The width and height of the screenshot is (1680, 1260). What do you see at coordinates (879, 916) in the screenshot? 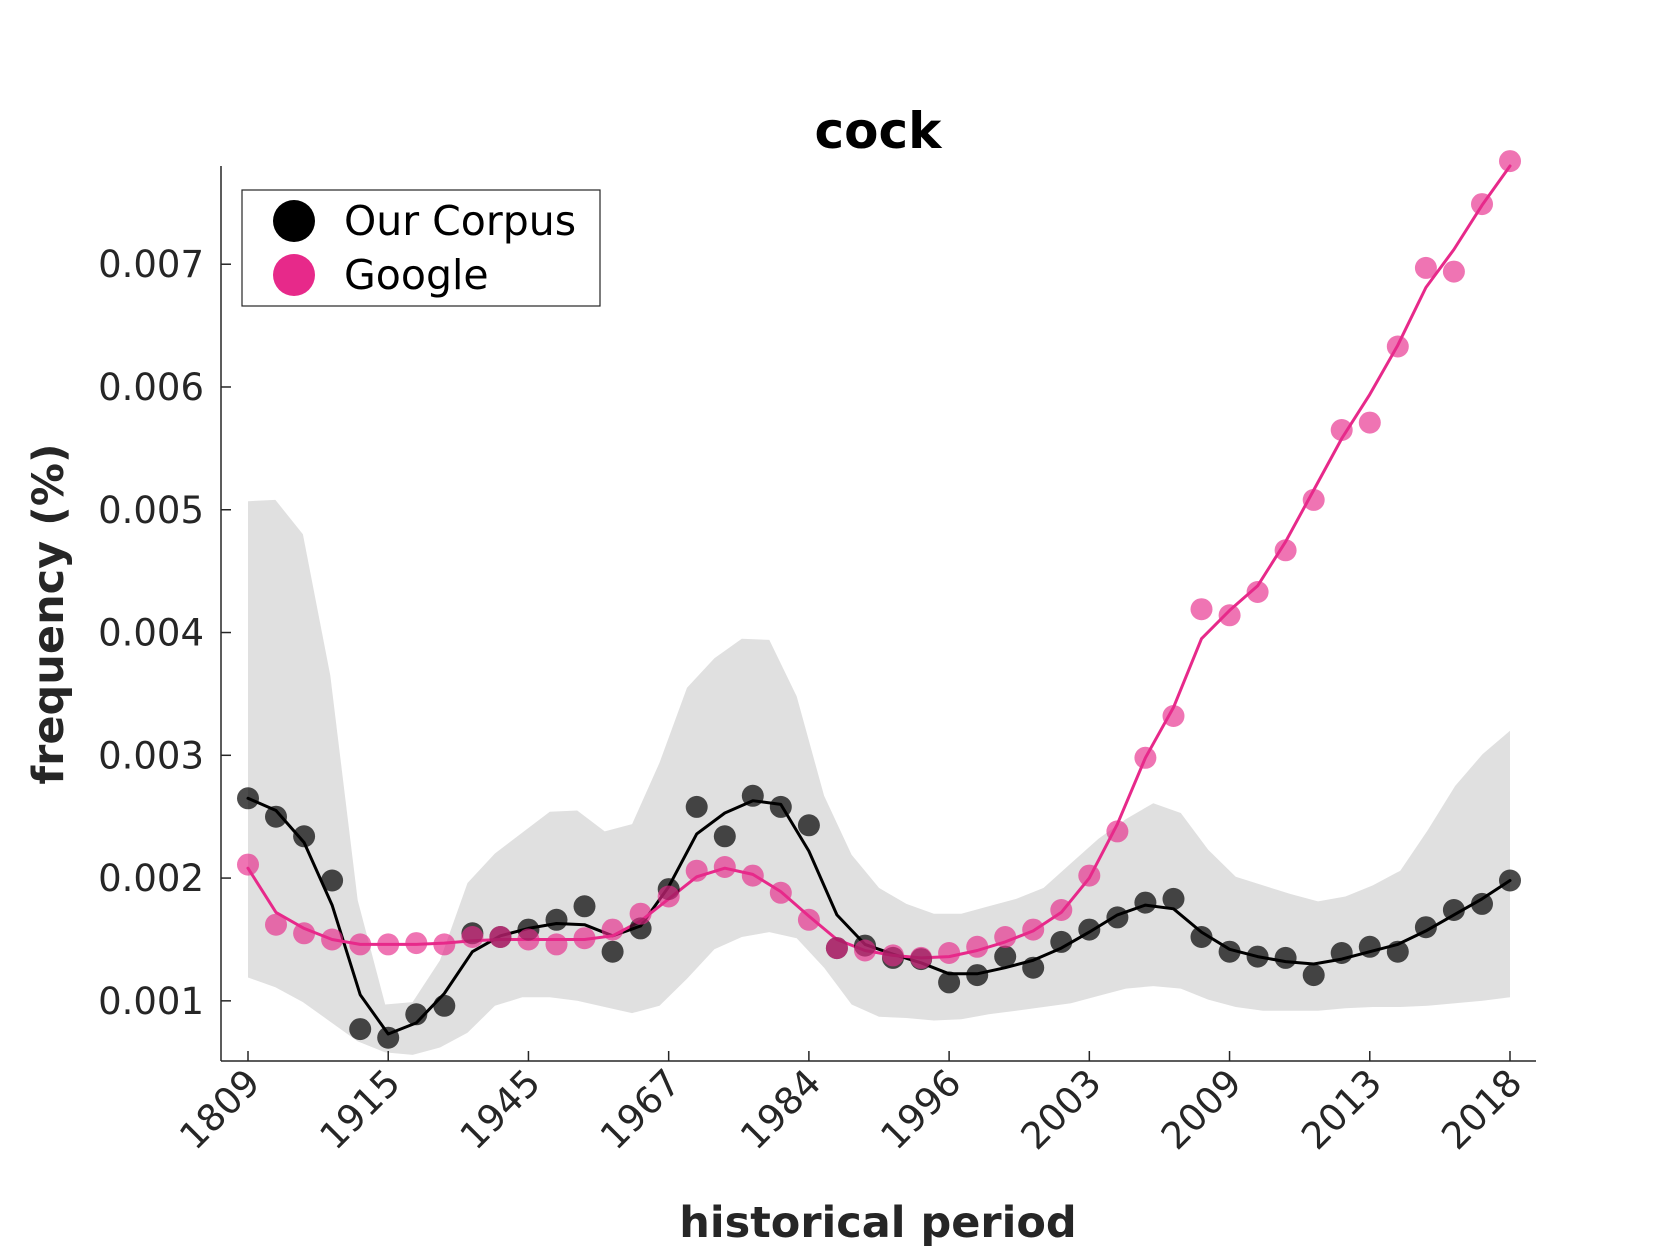
I see `trend-line-our-corpus` at bounding box center [879, 916].